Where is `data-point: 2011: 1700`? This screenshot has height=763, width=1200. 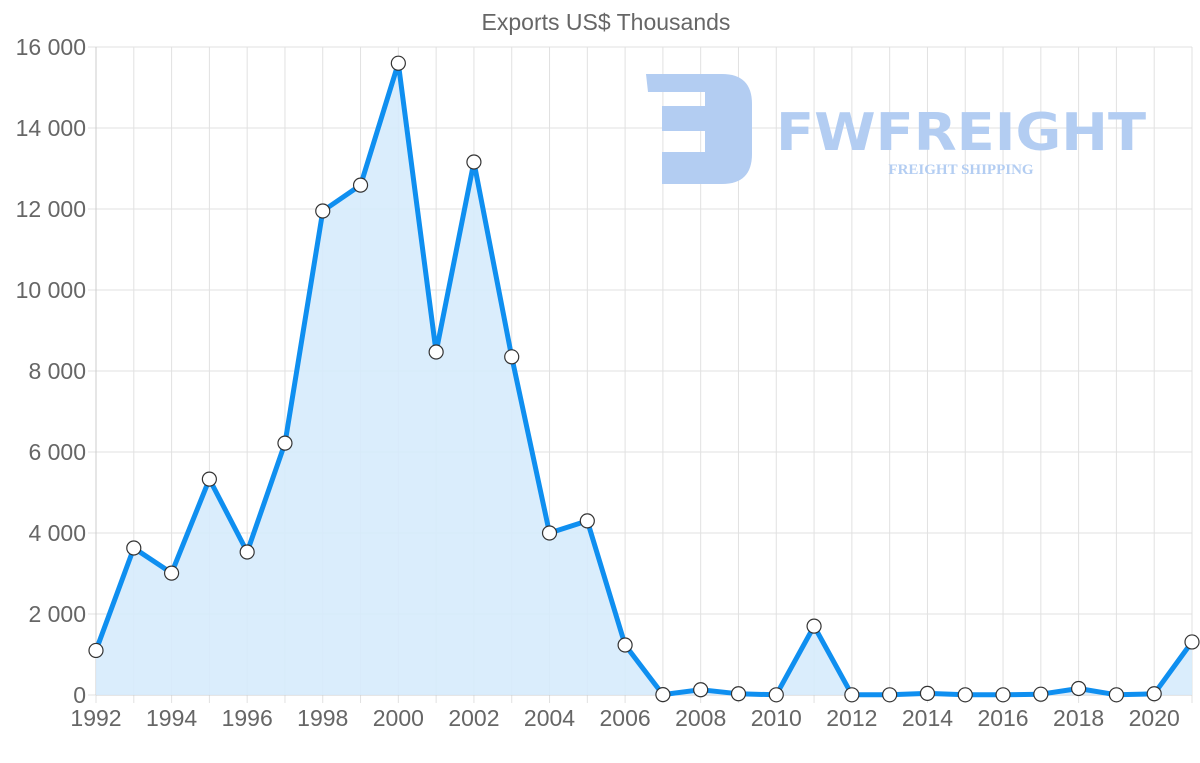
data-point: 2011: 1700 is located at coordinates (814, 626).